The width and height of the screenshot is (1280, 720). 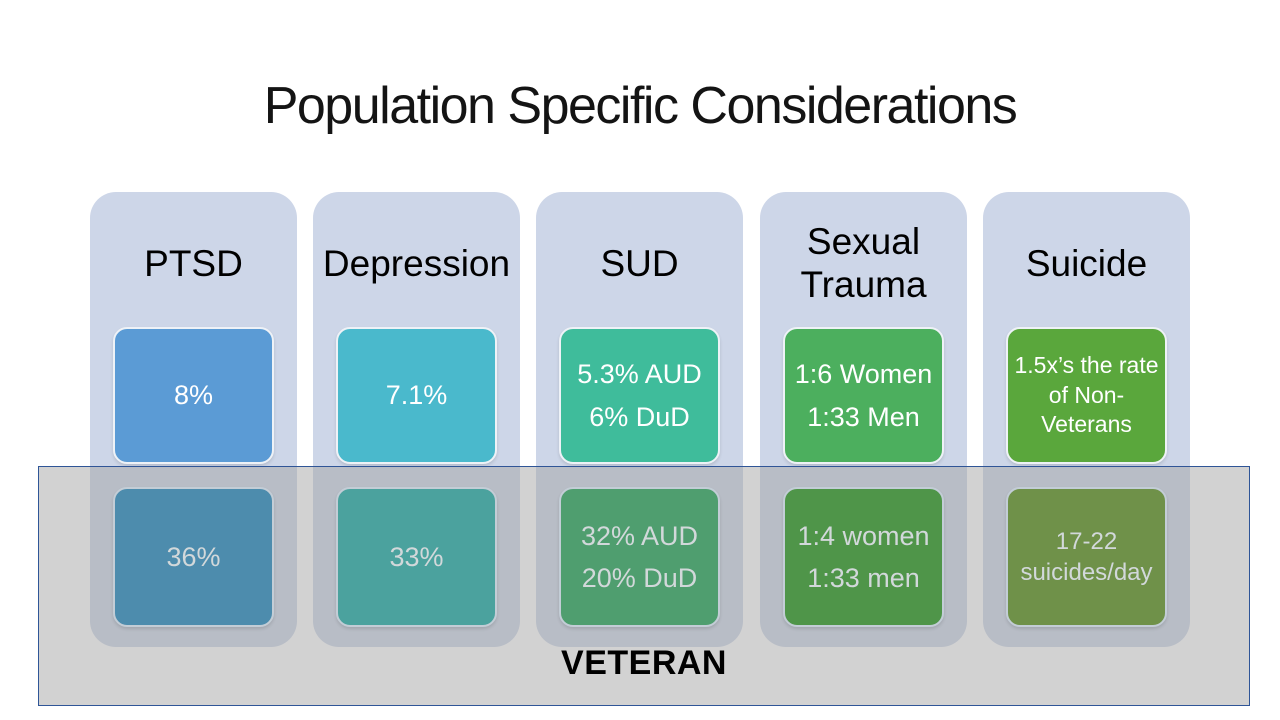 I want to click on category-column-depression: Depression 7.1% 33%, so click(x=416, y=419).